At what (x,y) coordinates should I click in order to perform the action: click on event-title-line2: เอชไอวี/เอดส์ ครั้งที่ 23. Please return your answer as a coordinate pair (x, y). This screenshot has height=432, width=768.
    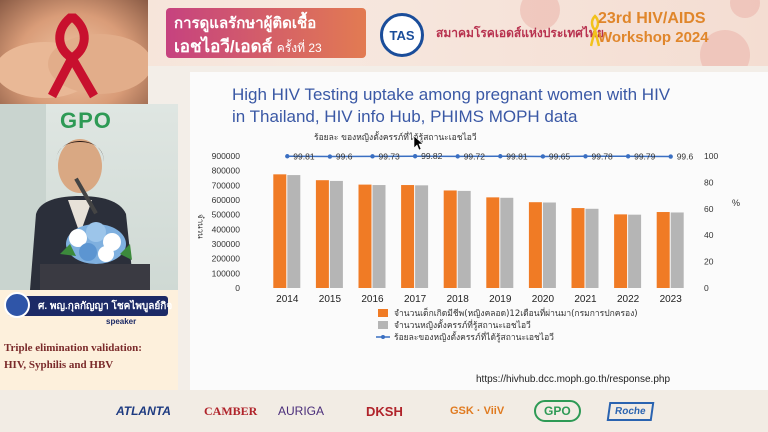
    Looking at the image, I should click on (248, 46).